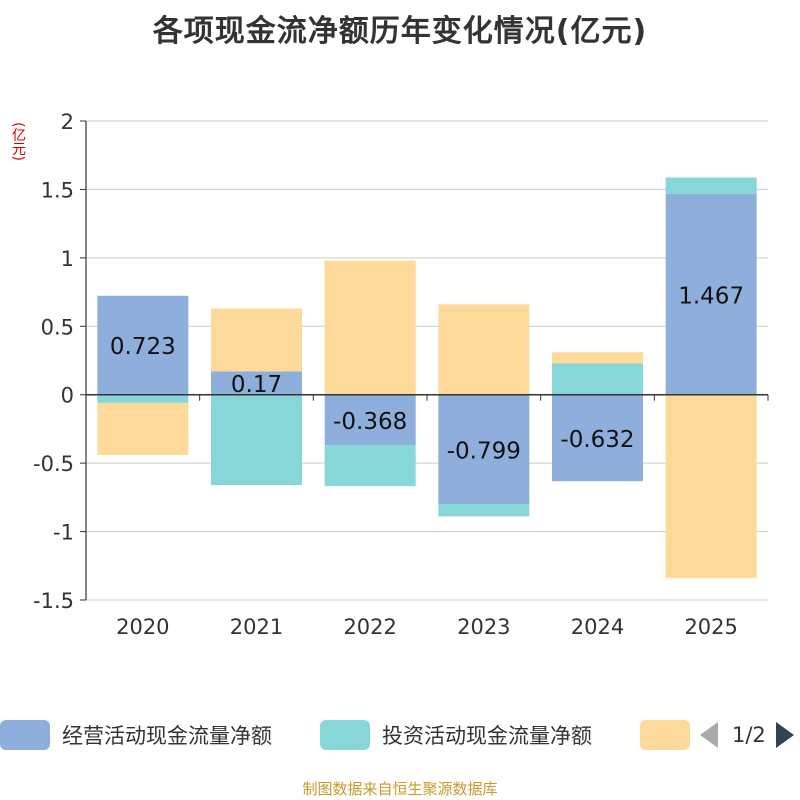 Image resolution: width=800 pixels, height=800 pixels. I want to click on x-tick-label-2020: 2020, so click(142, 627).